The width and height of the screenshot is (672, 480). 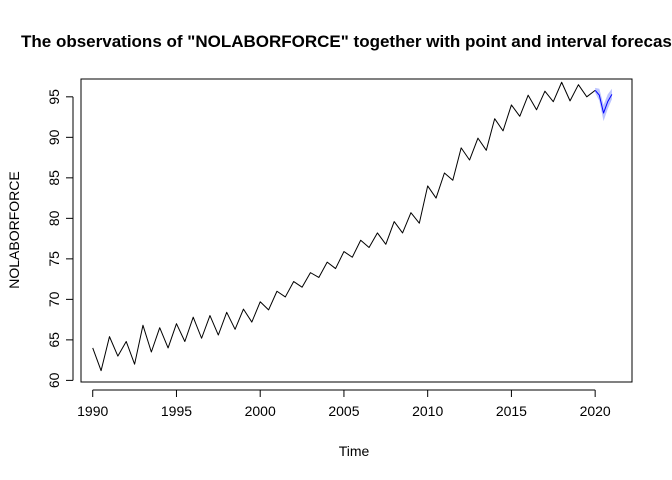 I want to click on y-axis-label: NOLABORFORCE, so click(x=14, y=229).